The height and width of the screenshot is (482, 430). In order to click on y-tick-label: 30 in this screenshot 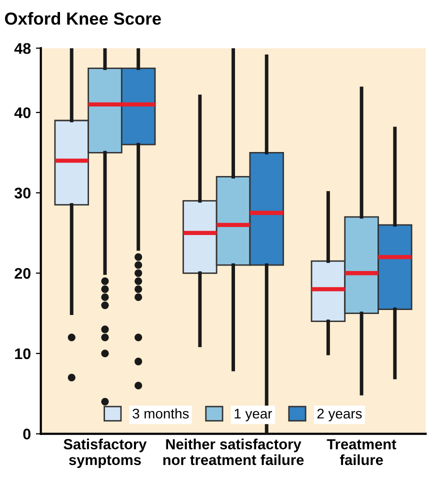, I will do `click(22, 193)`.